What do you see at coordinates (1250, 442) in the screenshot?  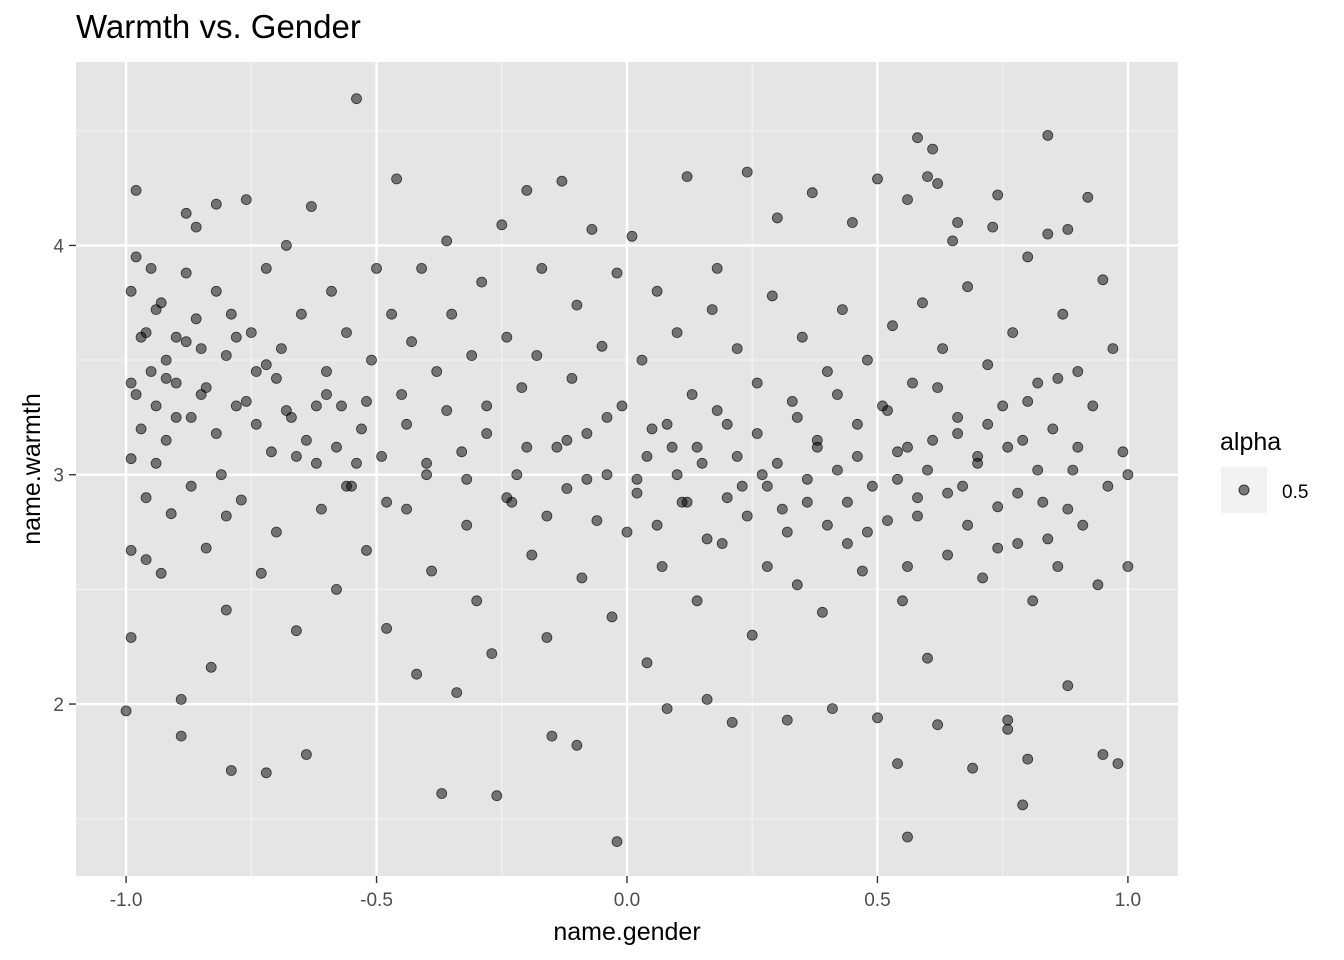 I see `legend-title: alpha` at bounding box center [1250, 442].